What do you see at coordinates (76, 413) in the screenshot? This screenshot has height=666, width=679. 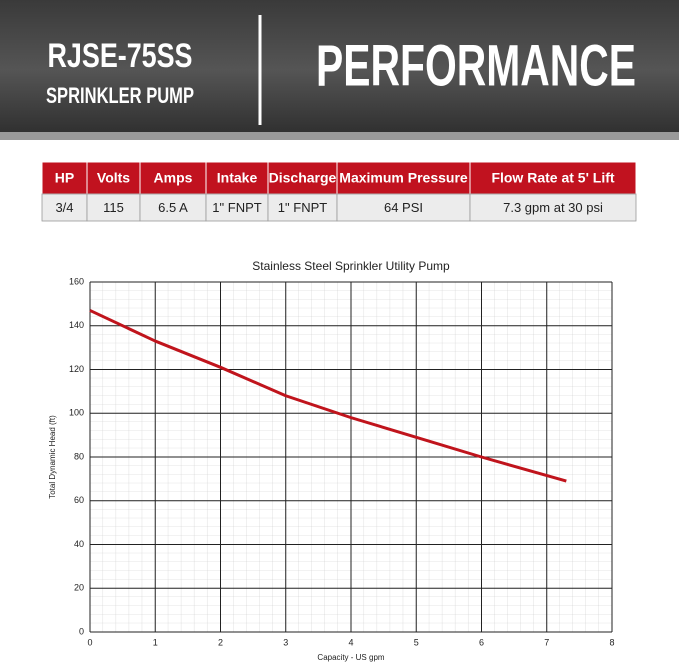 I see `y-tick-label: 100` at bounding box center [76, 413].